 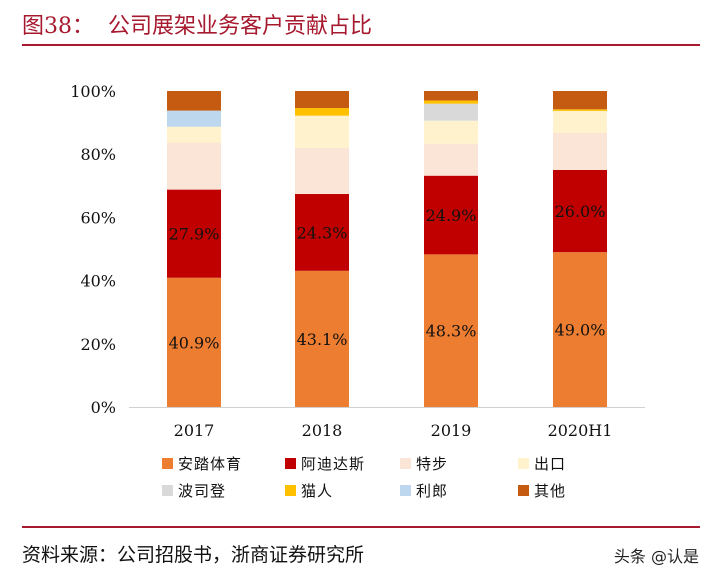 What do you see at coordinates (98, 217) in the screenshot?
I see `y-tick-label: 60%` at bounding box center [98, 217].